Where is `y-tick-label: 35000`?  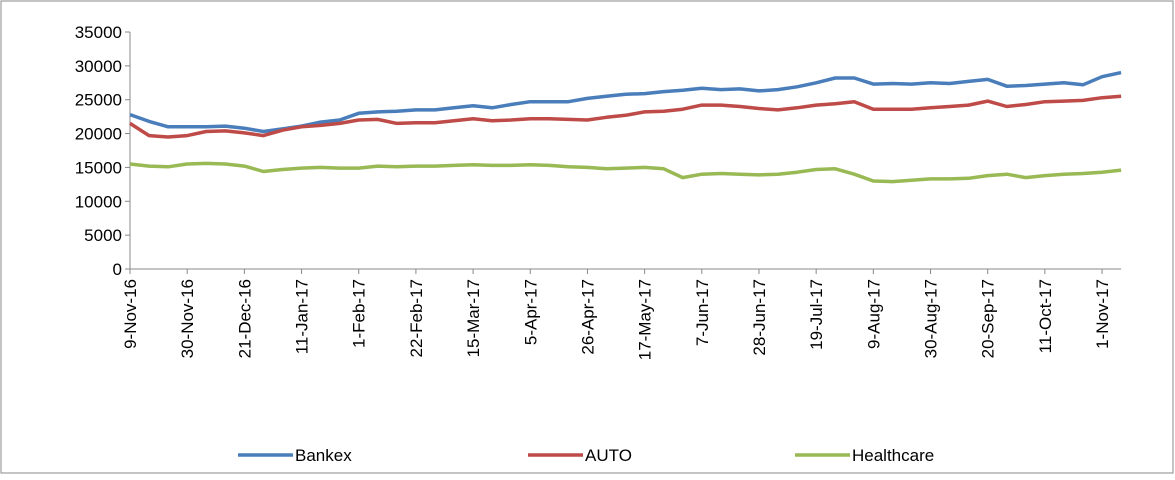
y-tick-label: 35000 is located at coordinates (98, 32).